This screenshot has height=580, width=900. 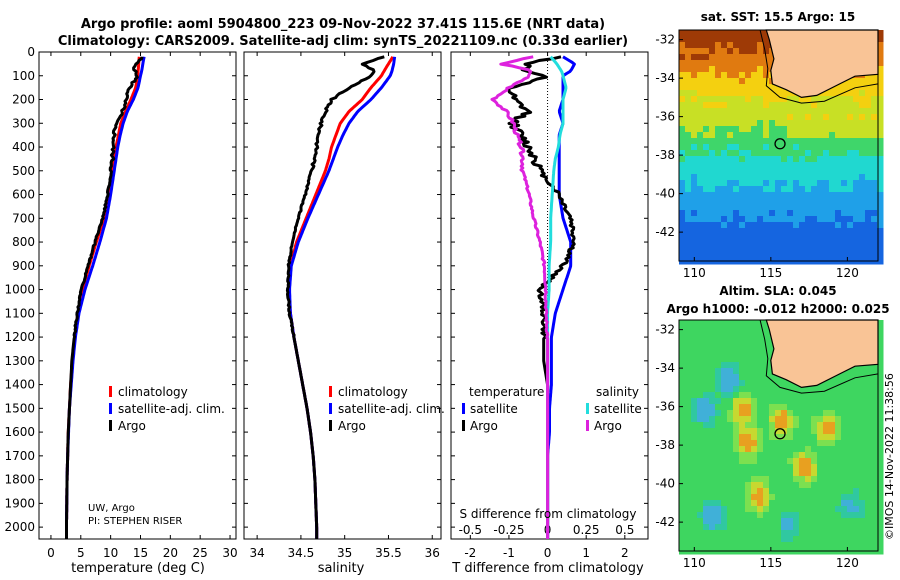 What do you see at coordinates (344, 553) in the screenshot?
I see `x-tick-label: 35` at bounding box center [344, 553].